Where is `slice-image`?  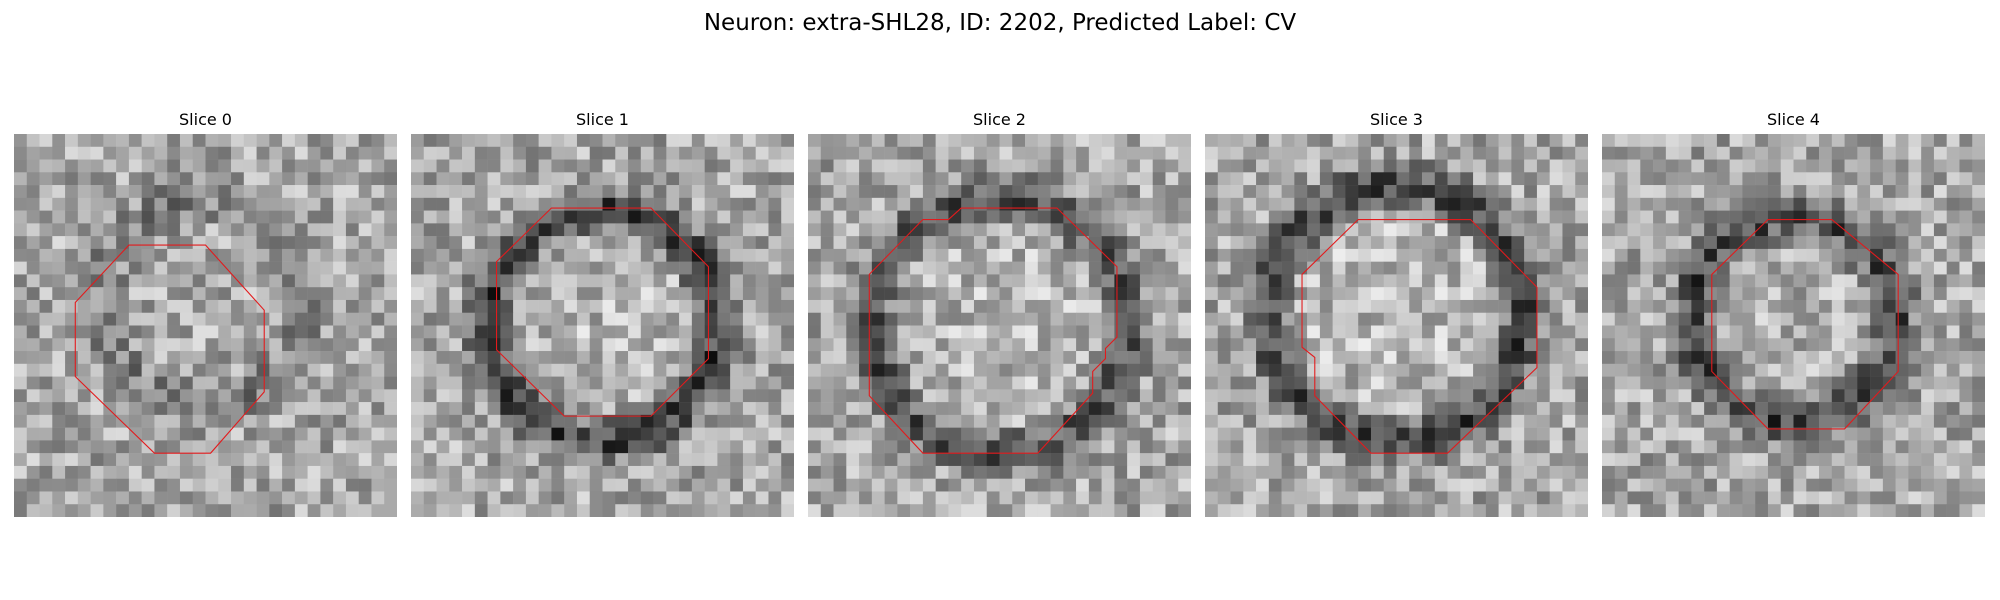
slice-image is located at coordinates (205, 325).